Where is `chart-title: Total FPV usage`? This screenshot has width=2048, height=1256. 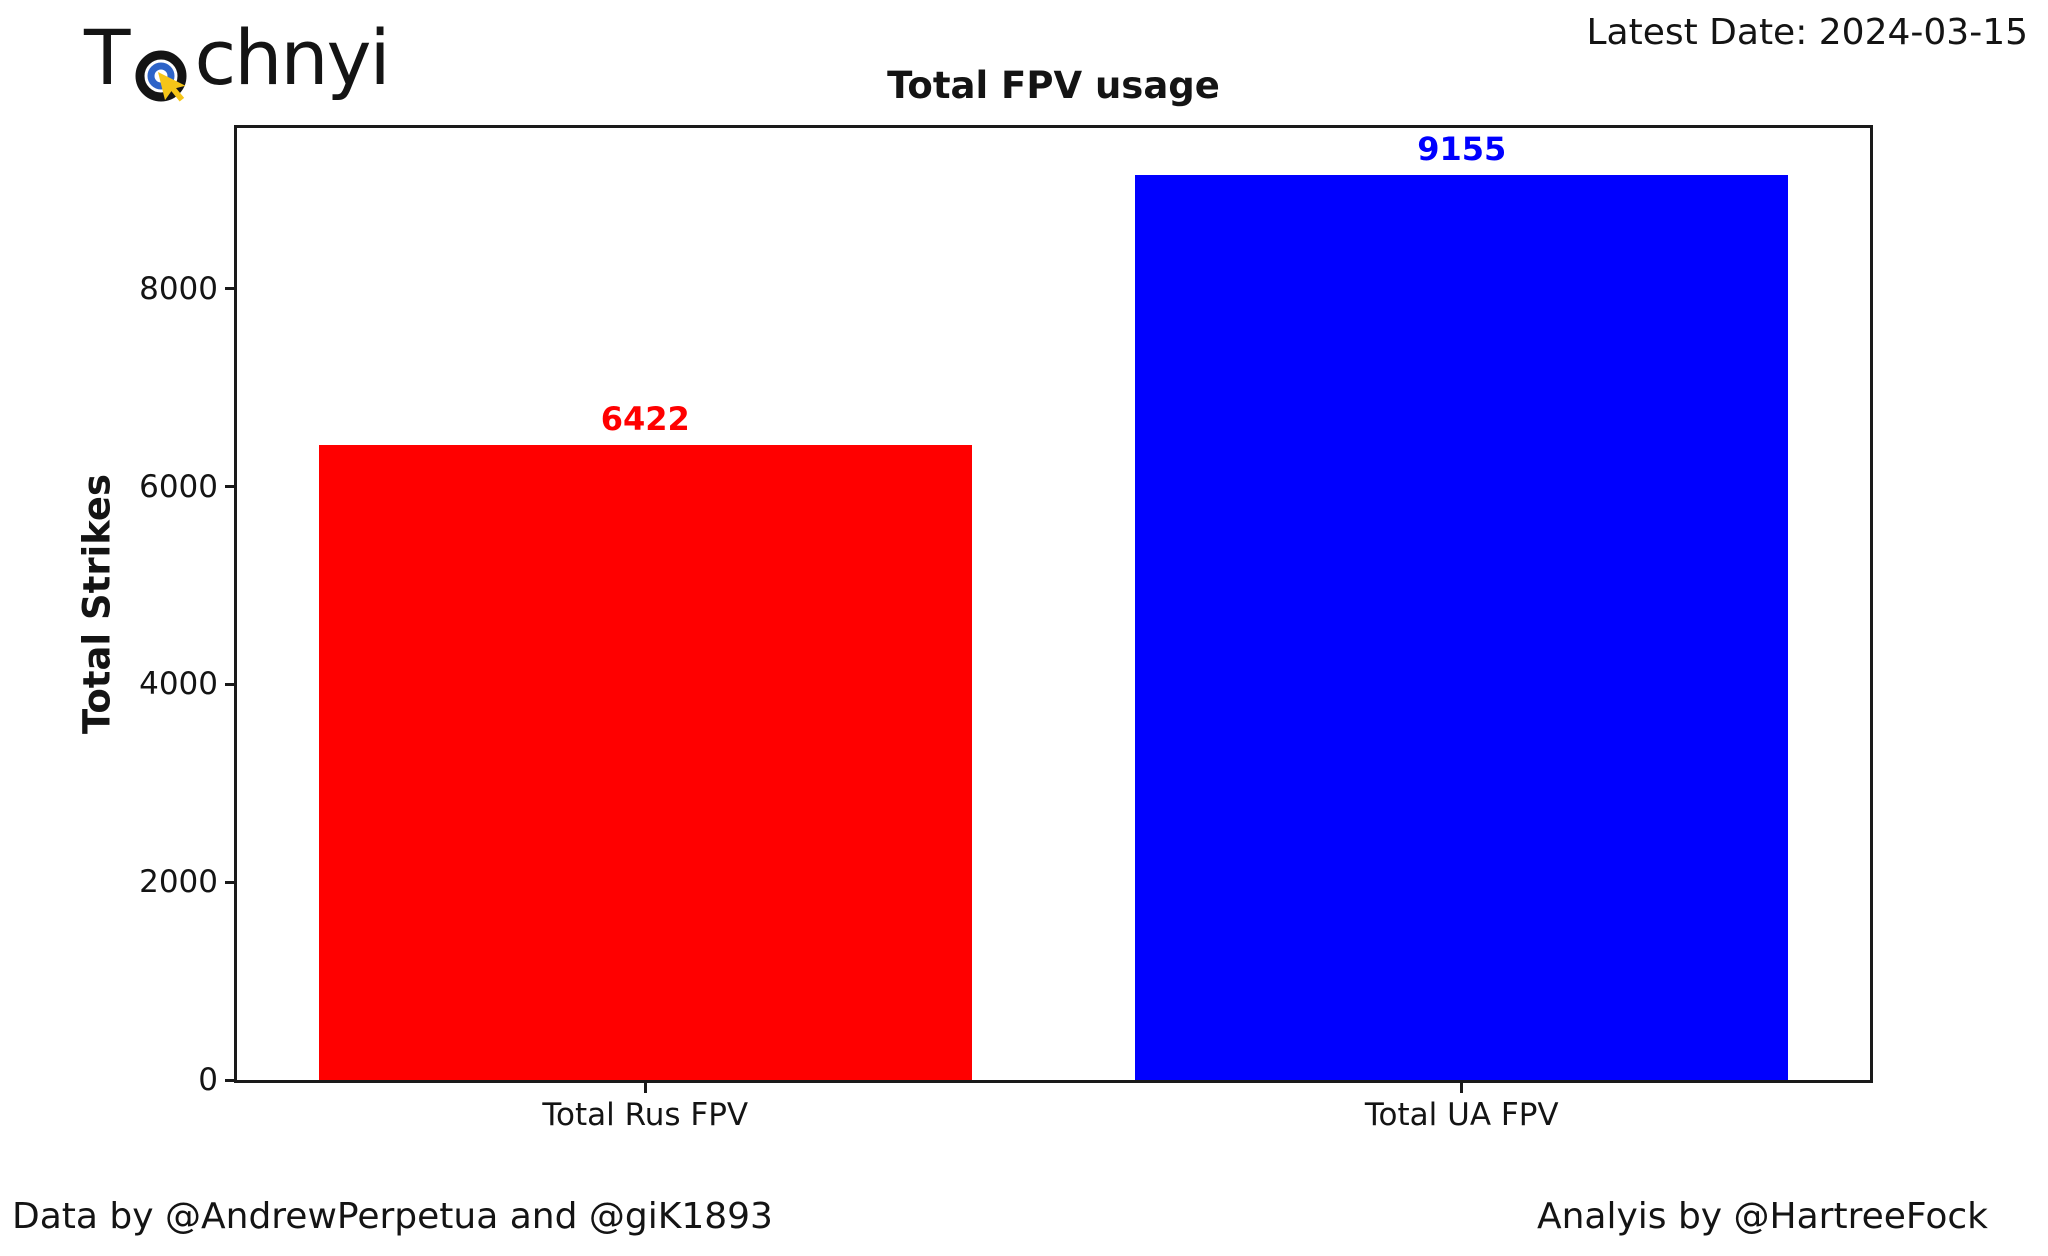 chart-title: Total FPV usage is located at coordinates (1053, 85).